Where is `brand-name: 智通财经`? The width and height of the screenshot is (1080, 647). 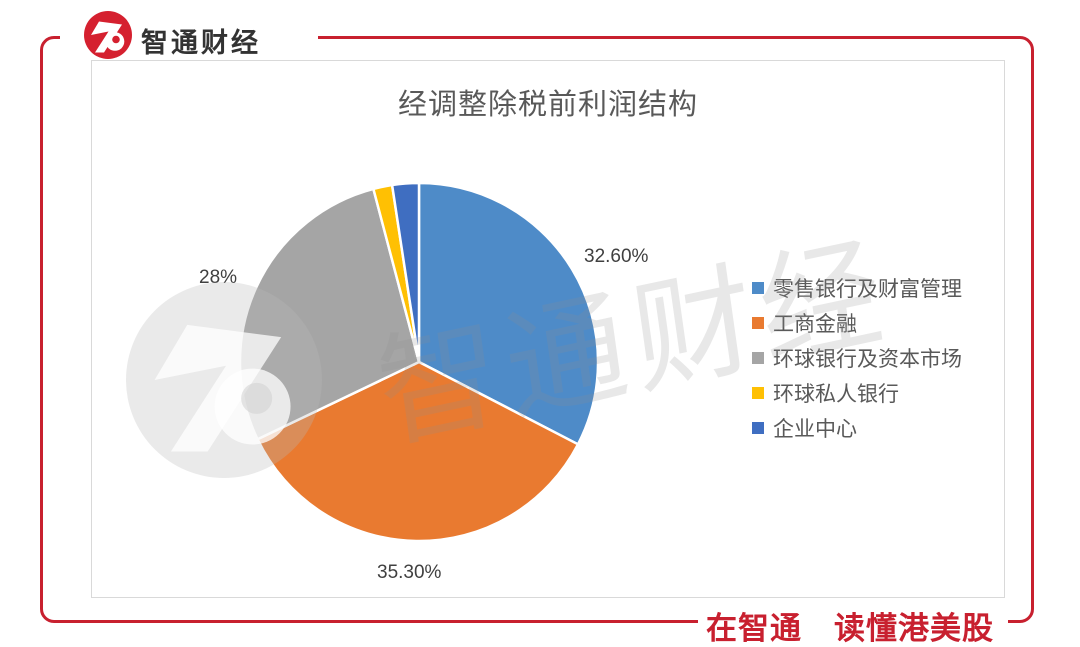 brand-name: 智通财经 is located at coordinates (201, 43).